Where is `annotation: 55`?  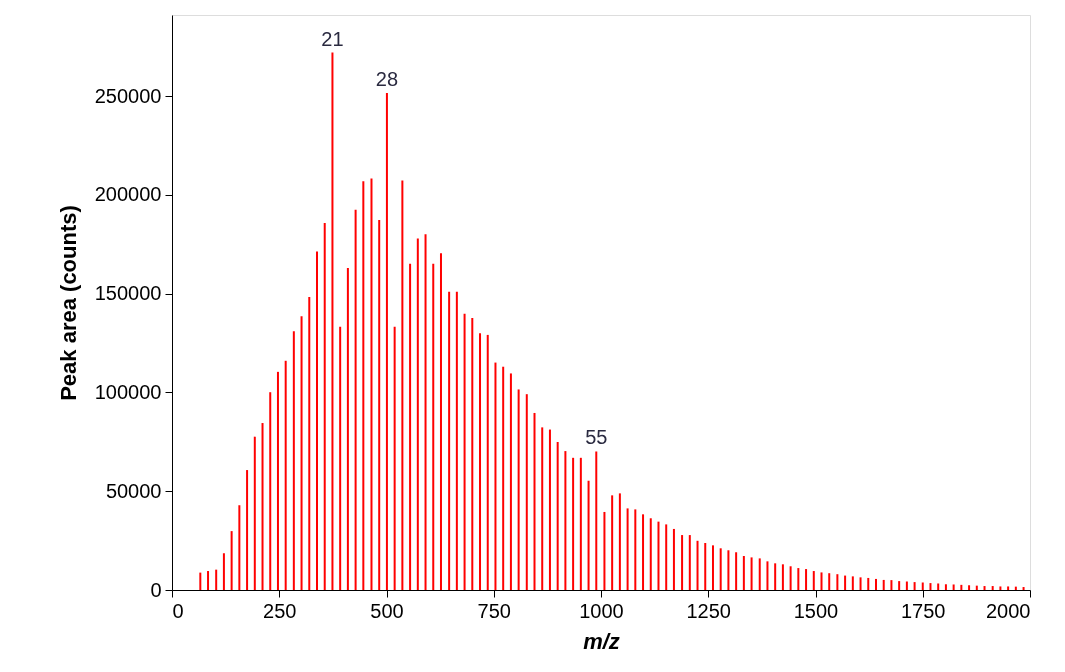 annotation: 55 is located at coordinates (596, 437).